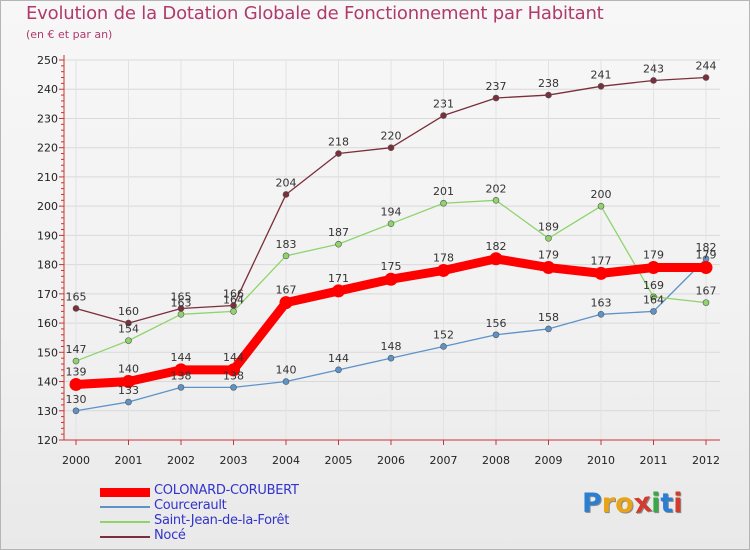 Image resolution: width=750 pixels, height=550 pixels. Describe the element at coordinates (260, 521) in the screenshot. I see `legend-item: Saint-Jean-de-la-Forêt` at that location.